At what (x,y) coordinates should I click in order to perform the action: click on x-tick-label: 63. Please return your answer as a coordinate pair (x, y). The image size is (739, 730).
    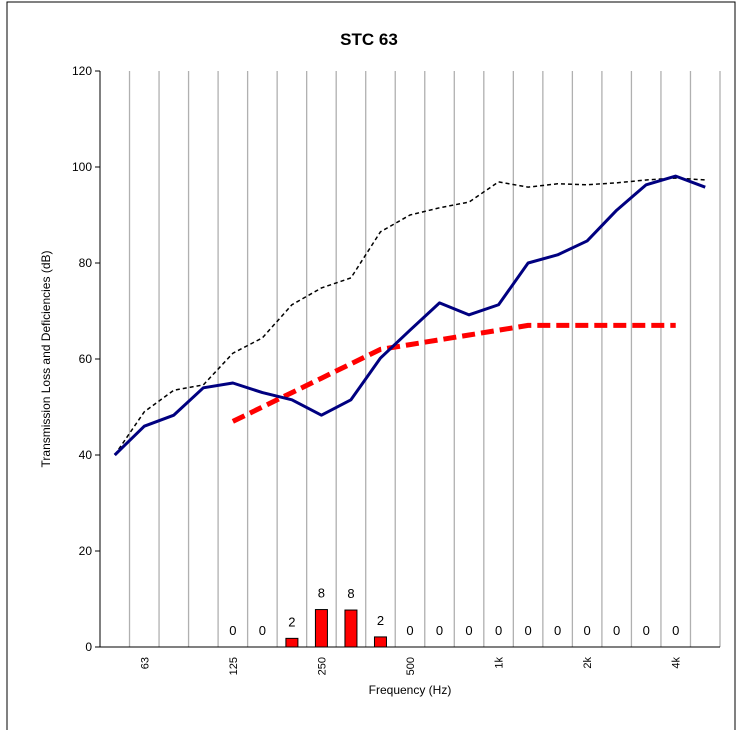
    Looking at the image, I should click on (145, 663).